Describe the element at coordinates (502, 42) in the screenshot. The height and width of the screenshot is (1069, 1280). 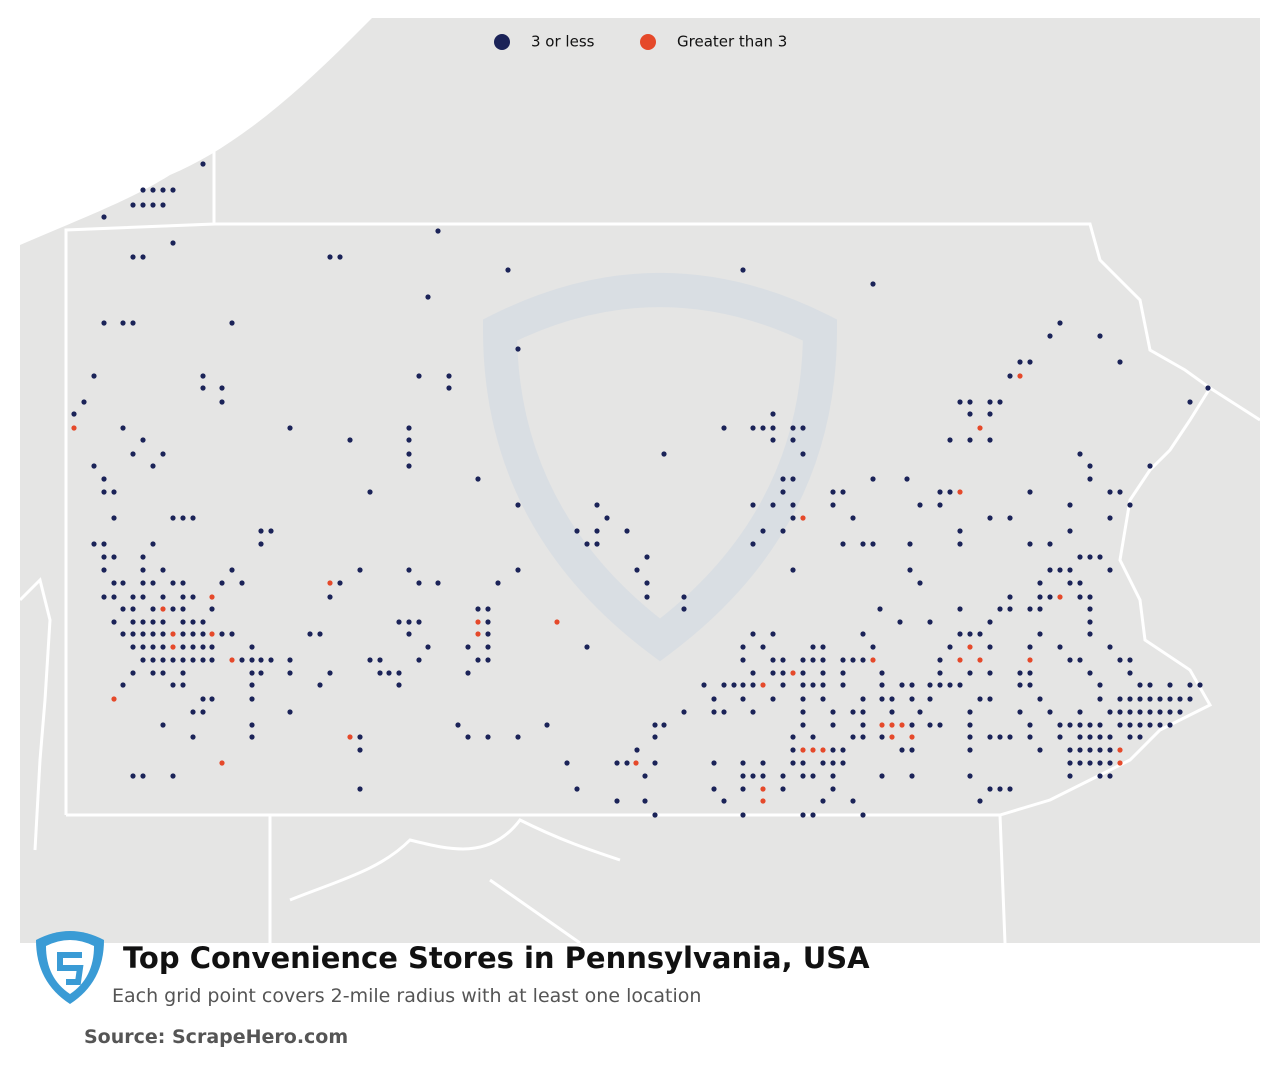
I see `legend-marker` at that location.